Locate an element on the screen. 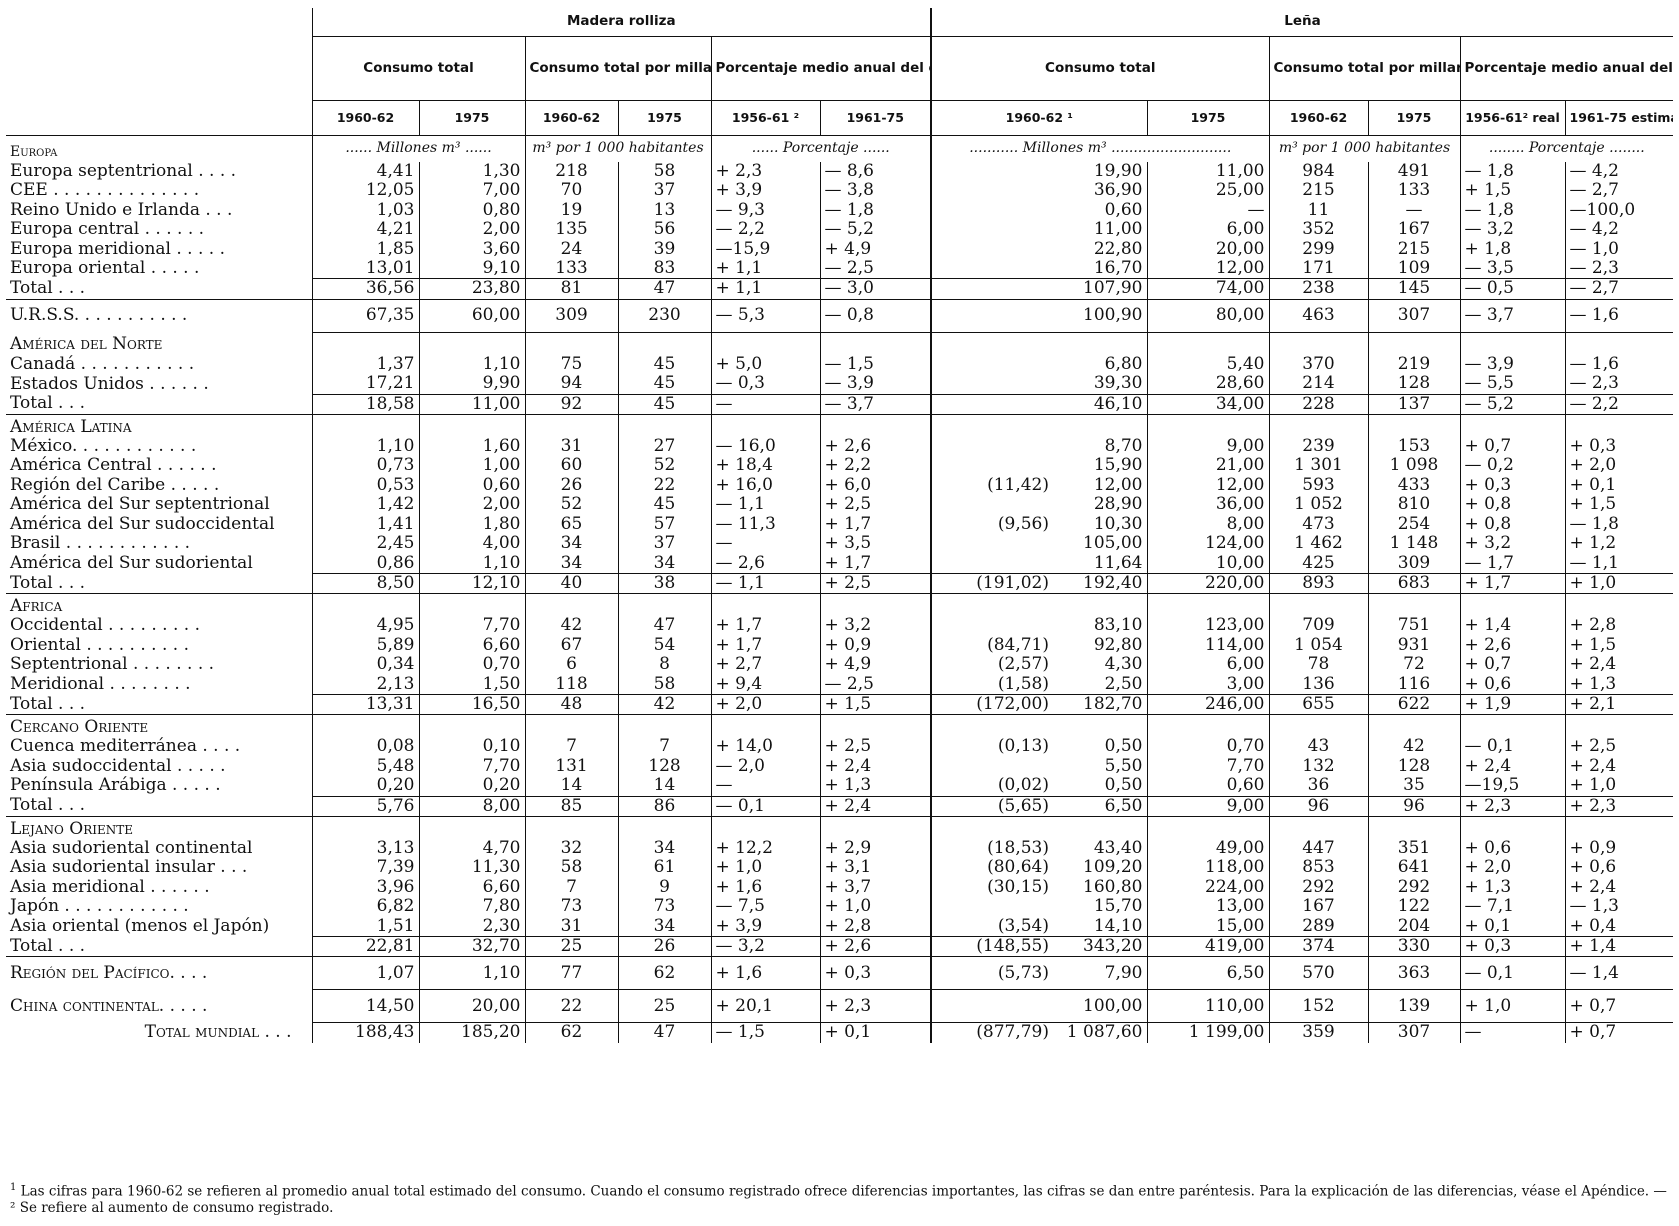 The width and height of the screenshot is (1679, 1226). table-cell: 2,00 is located at coordinates (471, 230).